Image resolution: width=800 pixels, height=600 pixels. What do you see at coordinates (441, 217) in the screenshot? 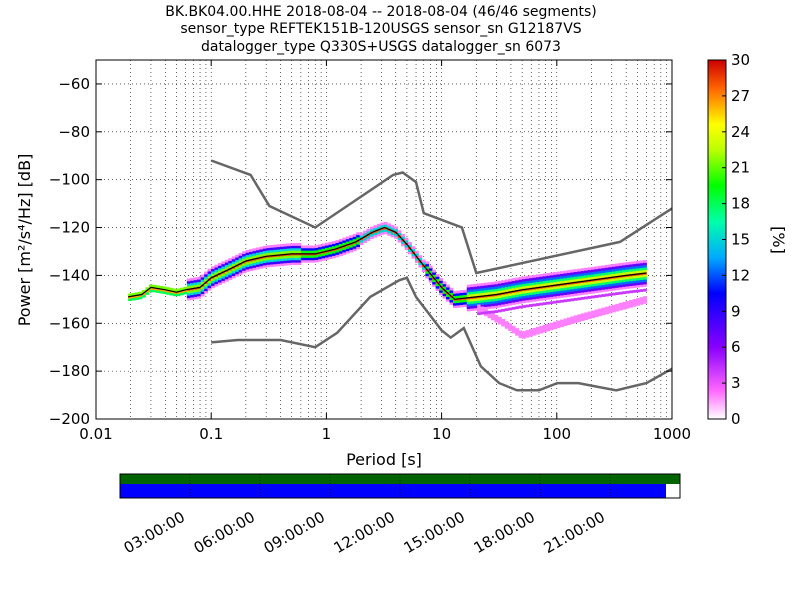
I see `high-noise-model-line` at bounding box center [441, 217].